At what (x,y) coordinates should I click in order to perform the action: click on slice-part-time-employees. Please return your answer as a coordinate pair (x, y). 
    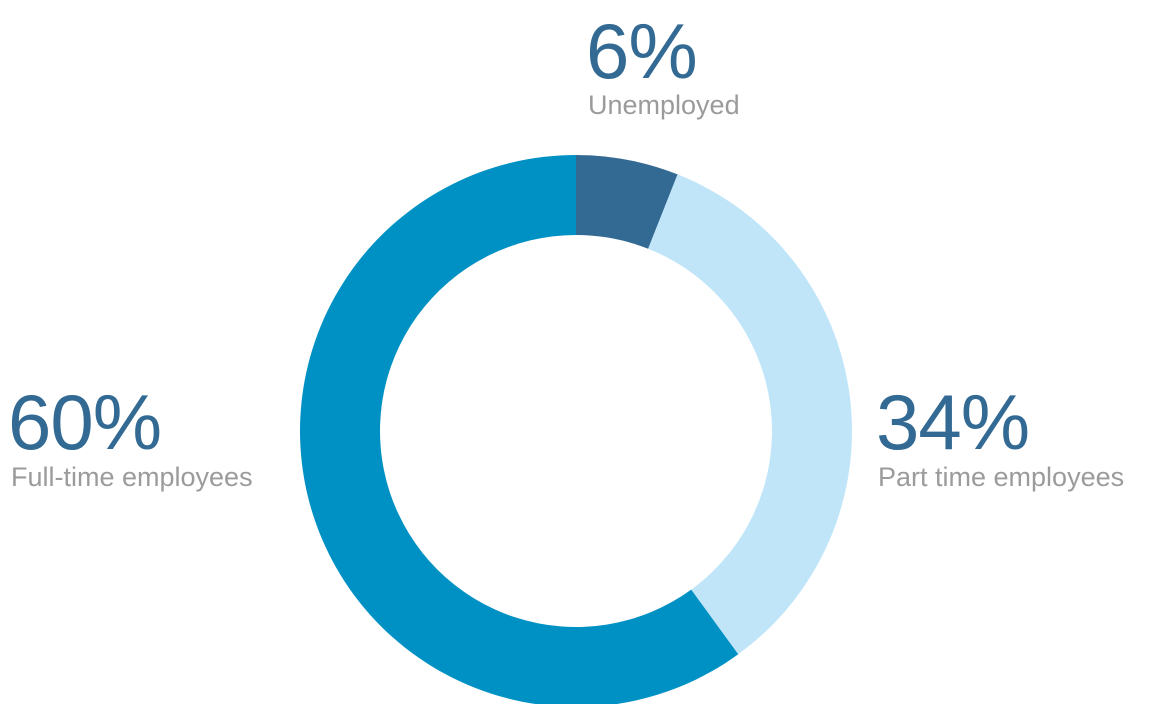
    Looking at the image, I should click on (750, 414).